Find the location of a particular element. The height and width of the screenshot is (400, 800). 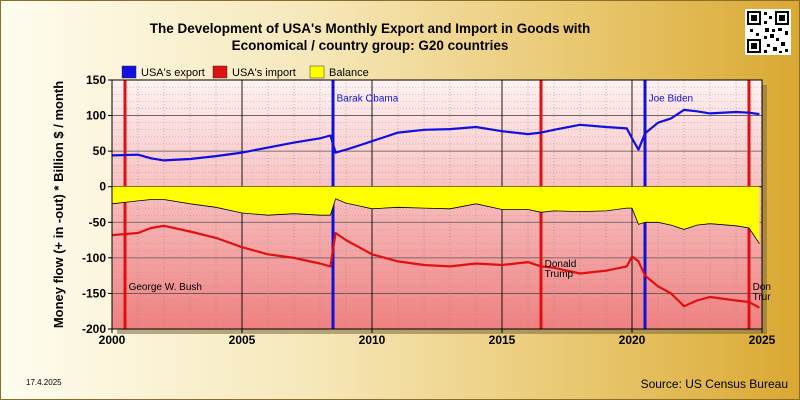

y-tick-label: -150 is located at coordinates (94, 293).